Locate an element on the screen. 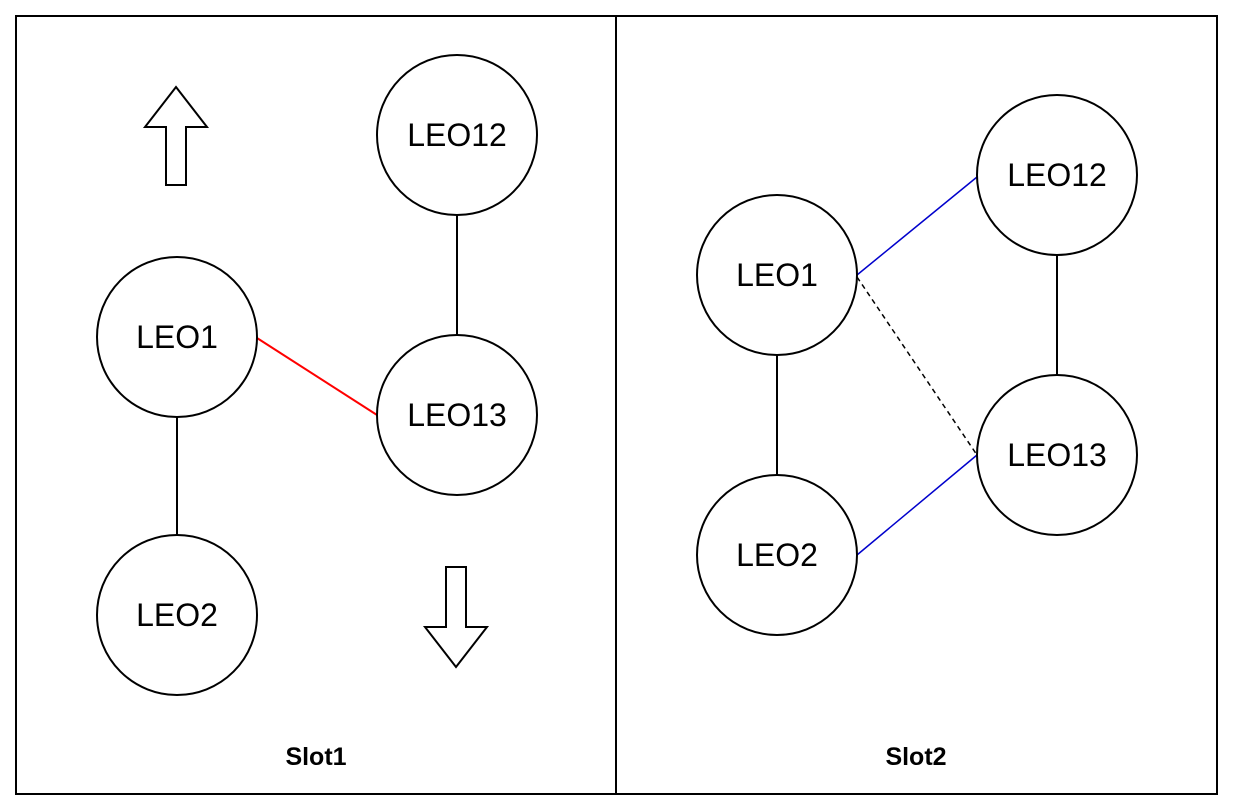 This screenshot has width=1234, height=811. slot2-node-leo12-label: LEO12 is located at coordinates (1057, 175).